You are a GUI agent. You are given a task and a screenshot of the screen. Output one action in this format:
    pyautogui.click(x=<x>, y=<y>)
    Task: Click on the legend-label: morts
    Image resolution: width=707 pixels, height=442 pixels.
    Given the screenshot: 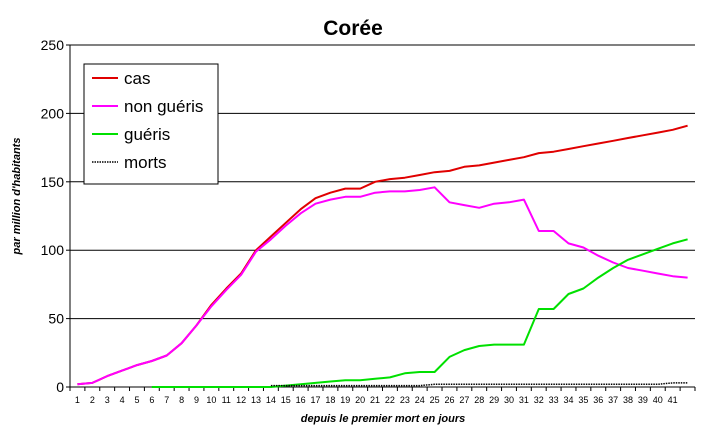 What is the action you would take?
    pyautogui.click(x=145, y=162)
    